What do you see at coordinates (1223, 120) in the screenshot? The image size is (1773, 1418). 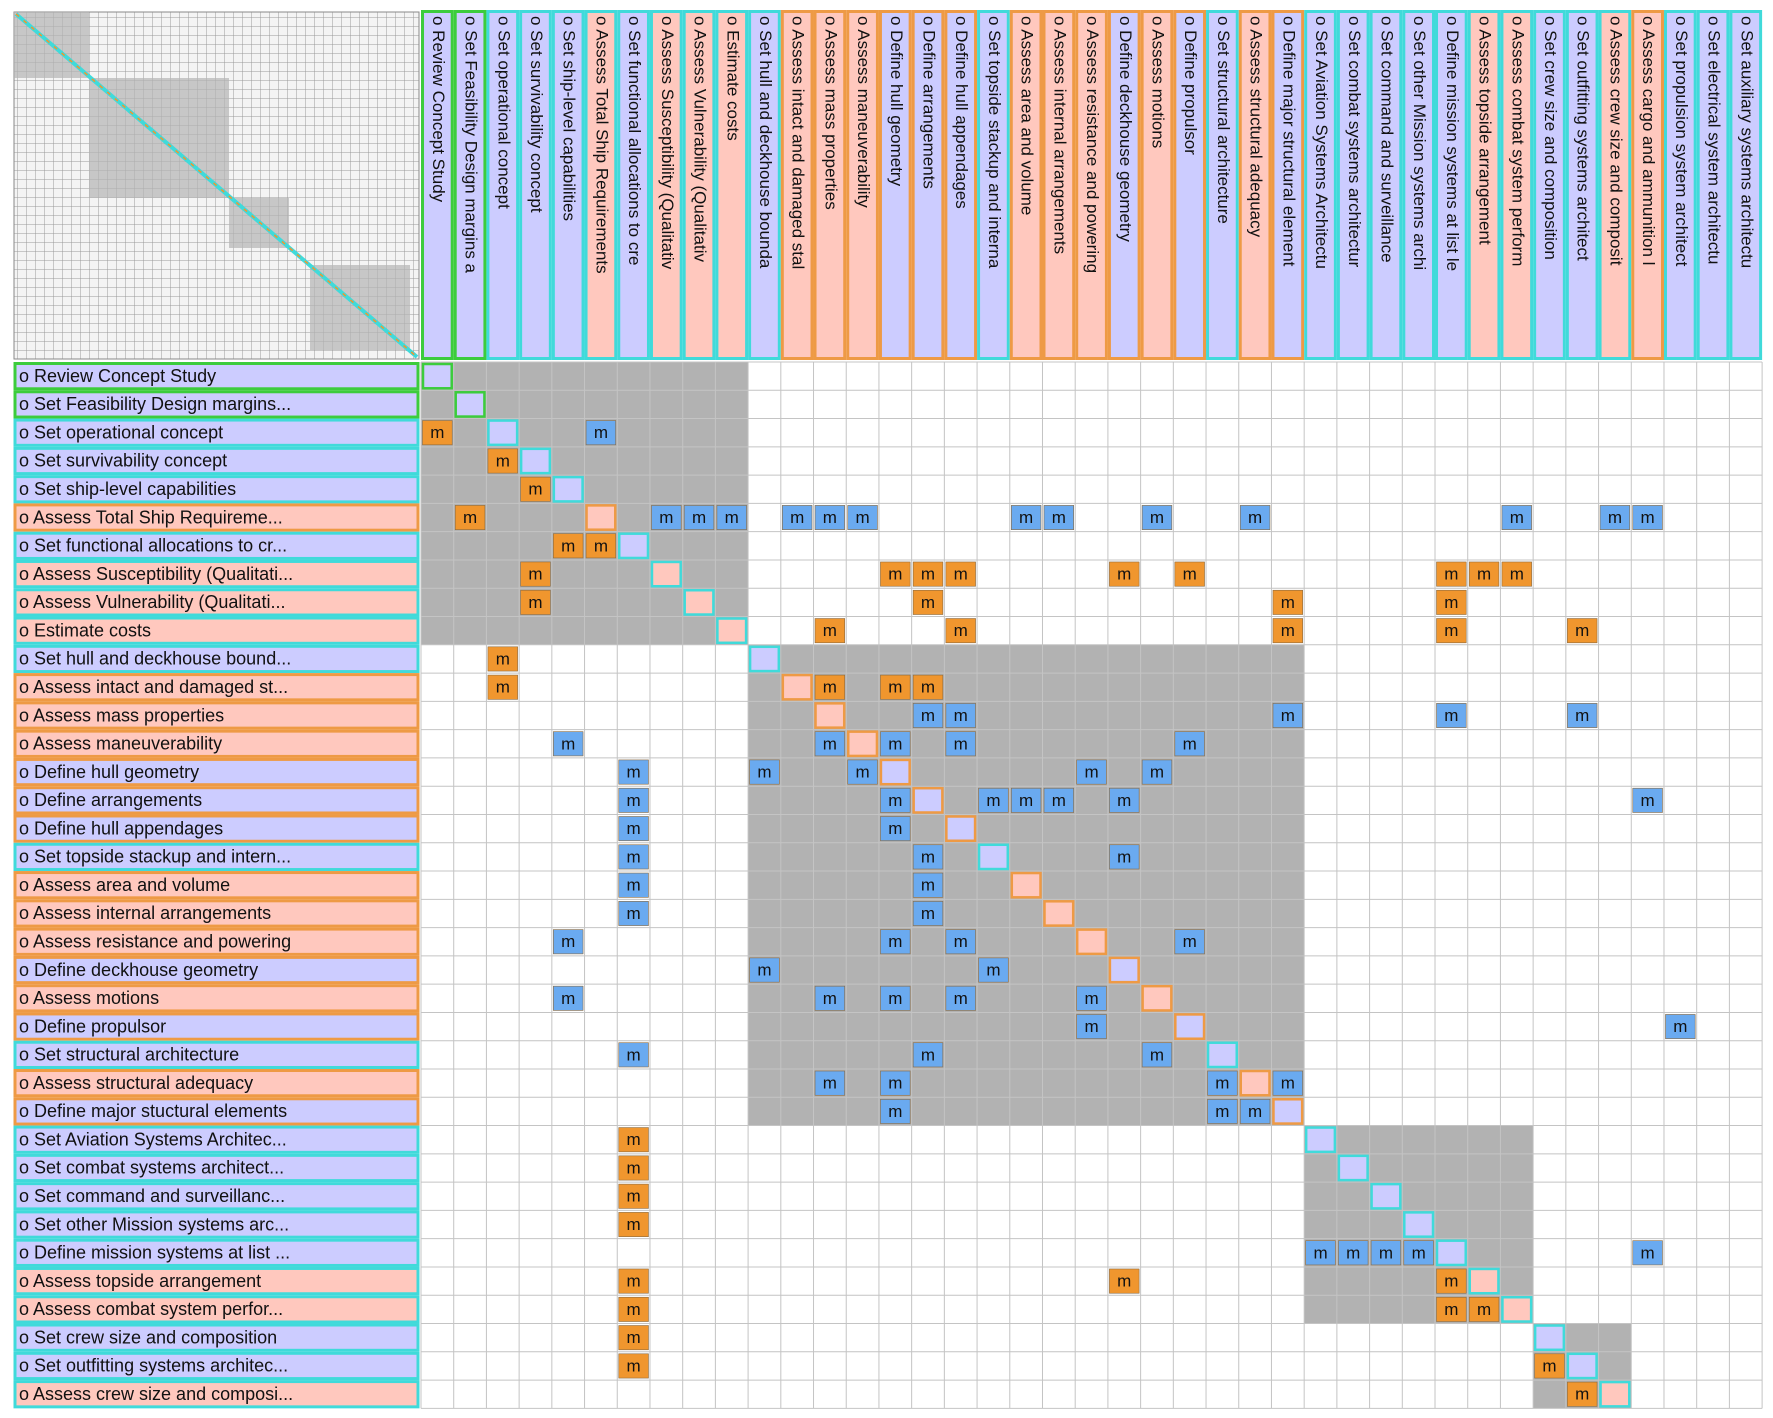 I see `column-header-label: o Set structural architecture` at bounding box center [1223, 120].